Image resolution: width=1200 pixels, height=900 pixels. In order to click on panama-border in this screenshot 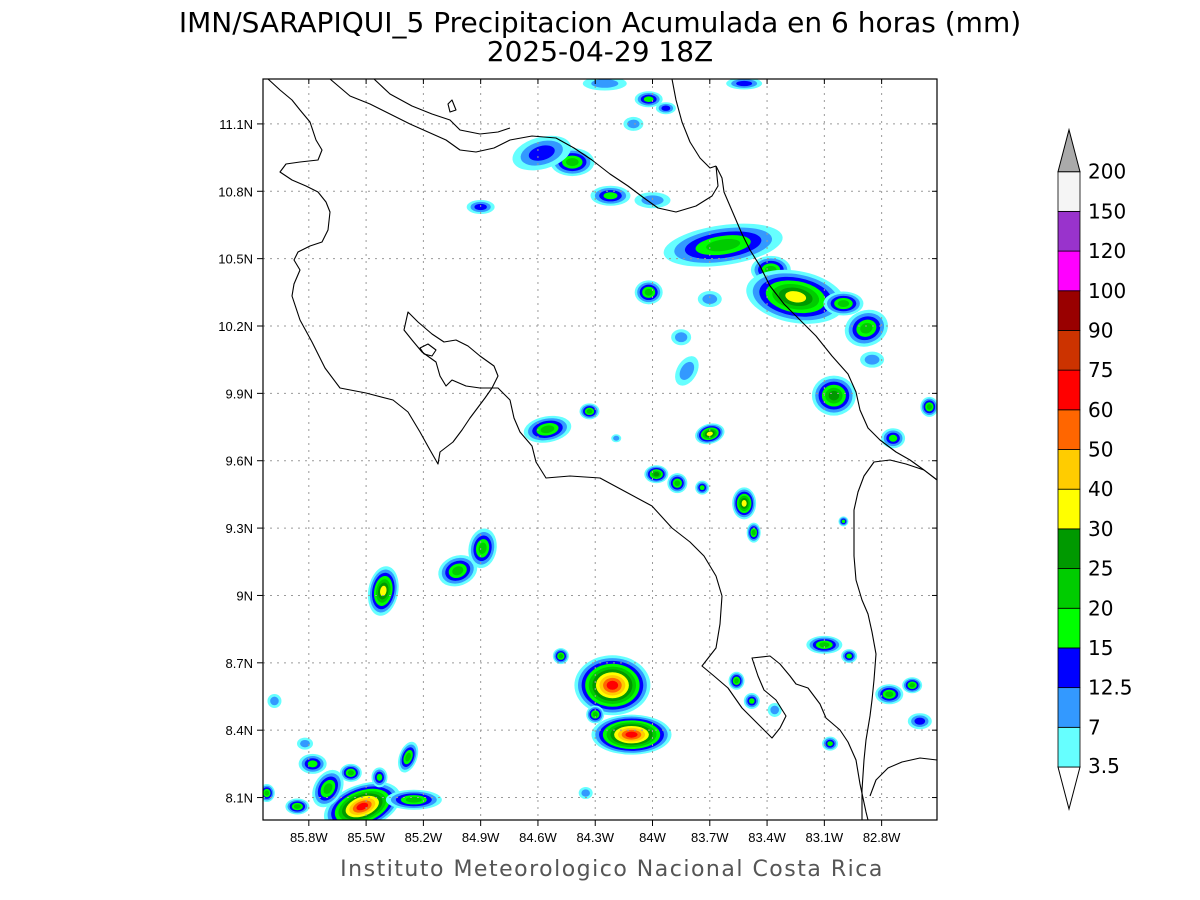, I will do `click(895, 639)`.